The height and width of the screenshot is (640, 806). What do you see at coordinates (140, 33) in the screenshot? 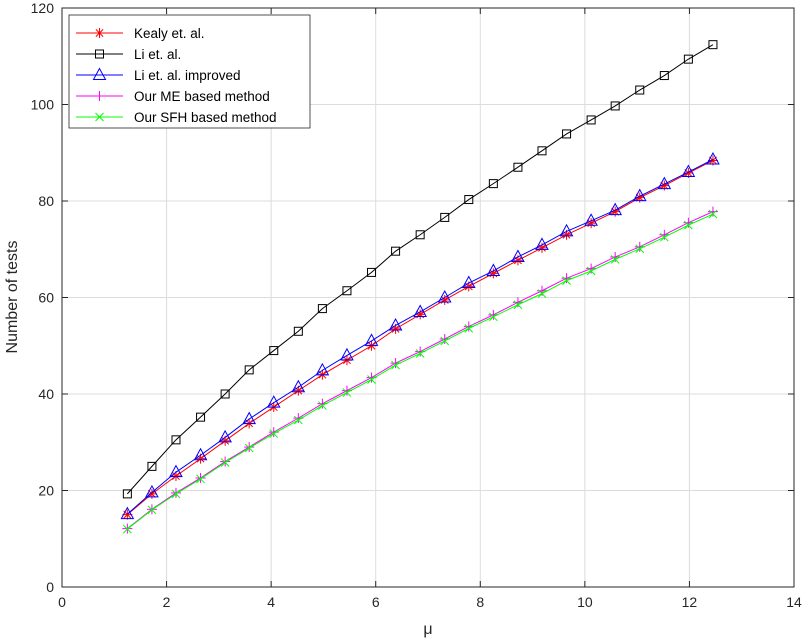
I see `legend-entry: Kealy et. al.` at bounding box center [140, 33].